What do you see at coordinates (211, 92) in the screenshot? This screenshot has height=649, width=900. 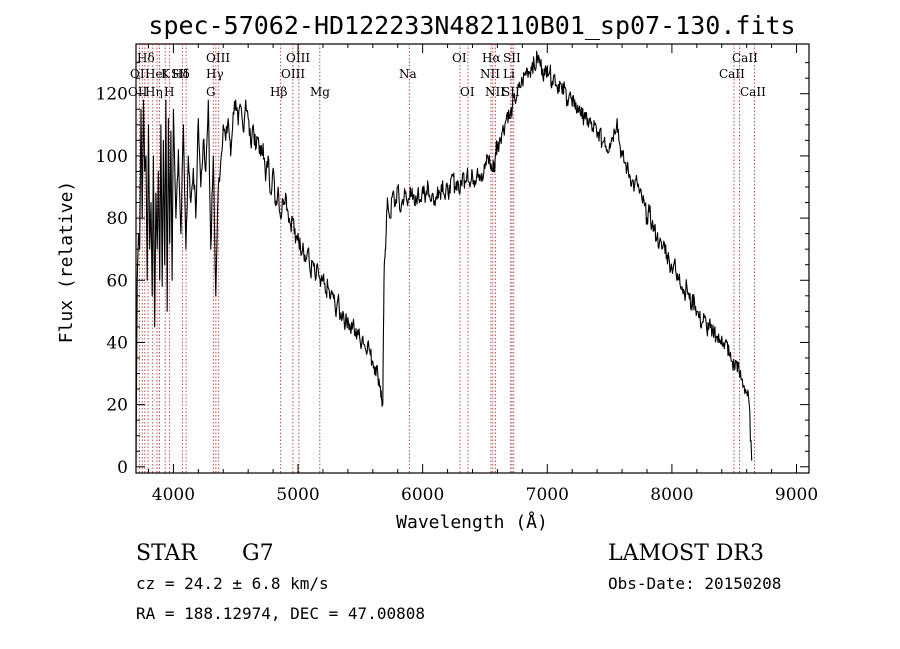 I see `line-label-21: G` at bounding box center [211, 92].